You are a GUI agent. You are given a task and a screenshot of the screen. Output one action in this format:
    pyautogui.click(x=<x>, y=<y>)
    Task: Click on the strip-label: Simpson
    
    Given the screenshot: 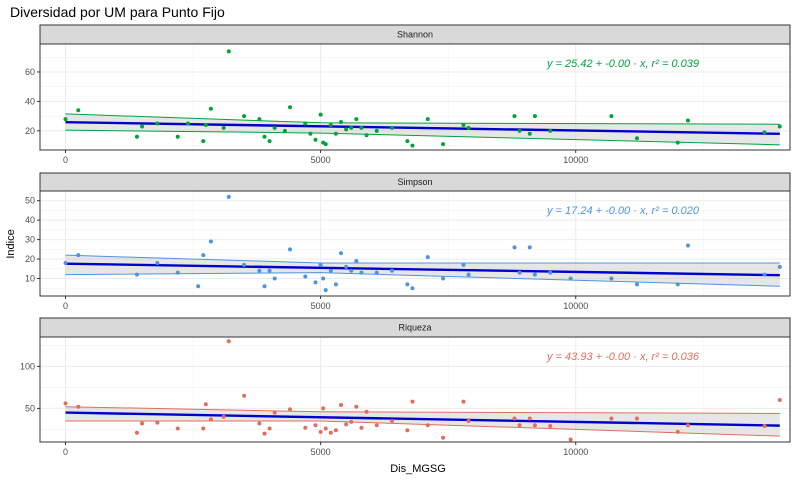 What is the action you would take?
    pyautogui.click(x=414, y=182)
    